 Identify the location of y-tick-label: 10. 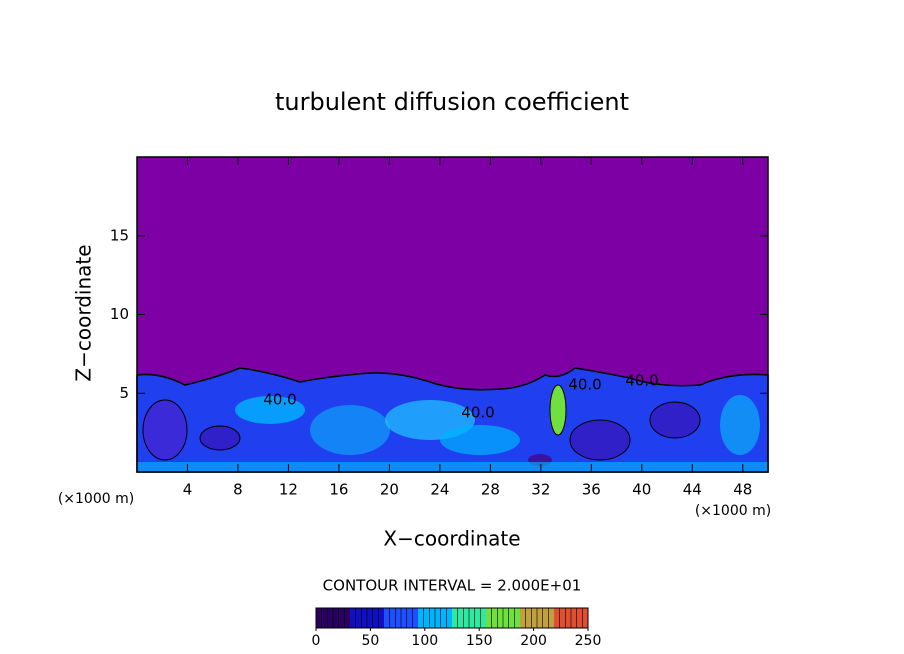
(119, 314).